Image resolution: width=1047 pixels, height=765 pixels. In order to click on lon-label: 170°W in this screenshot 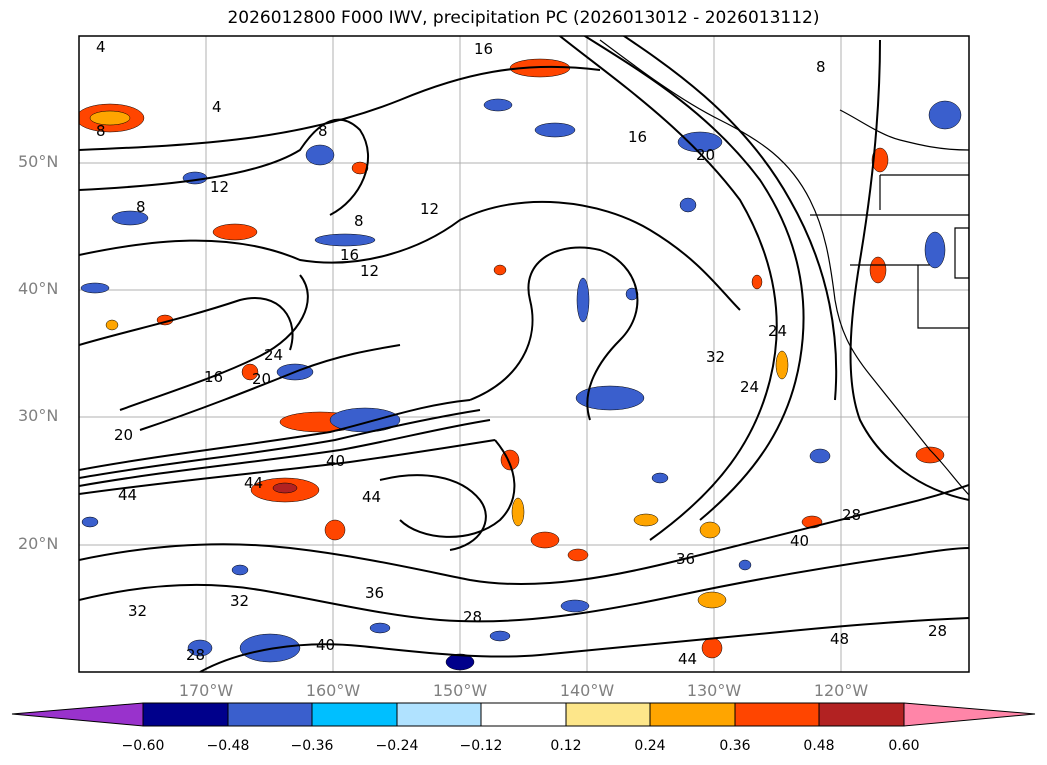, I will do `click(206, 690)`.